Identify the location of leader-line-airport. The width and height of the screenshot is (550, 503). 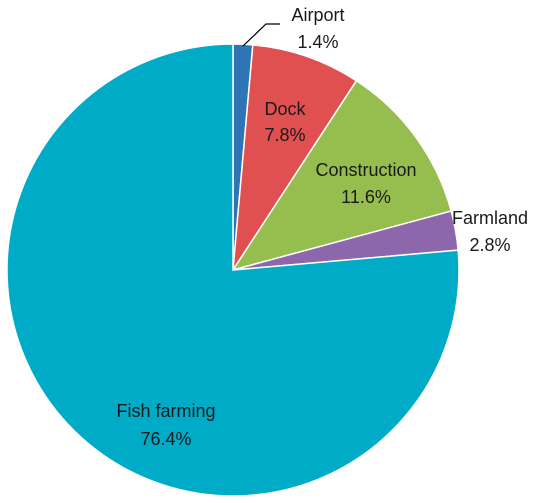
(261, 35).